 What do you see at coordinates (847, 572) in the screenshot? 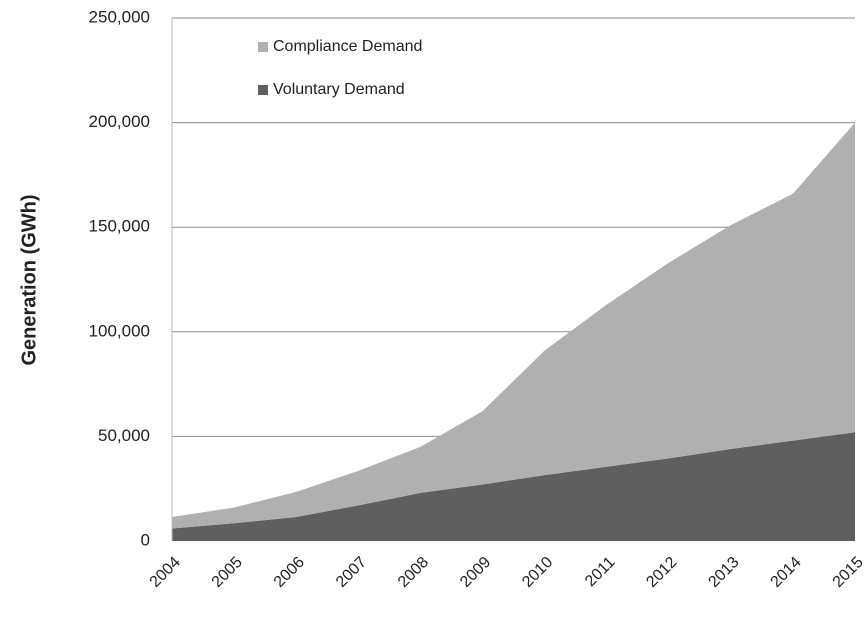
I see `x-tick-label: 2015` at bounding box center [847, 572].